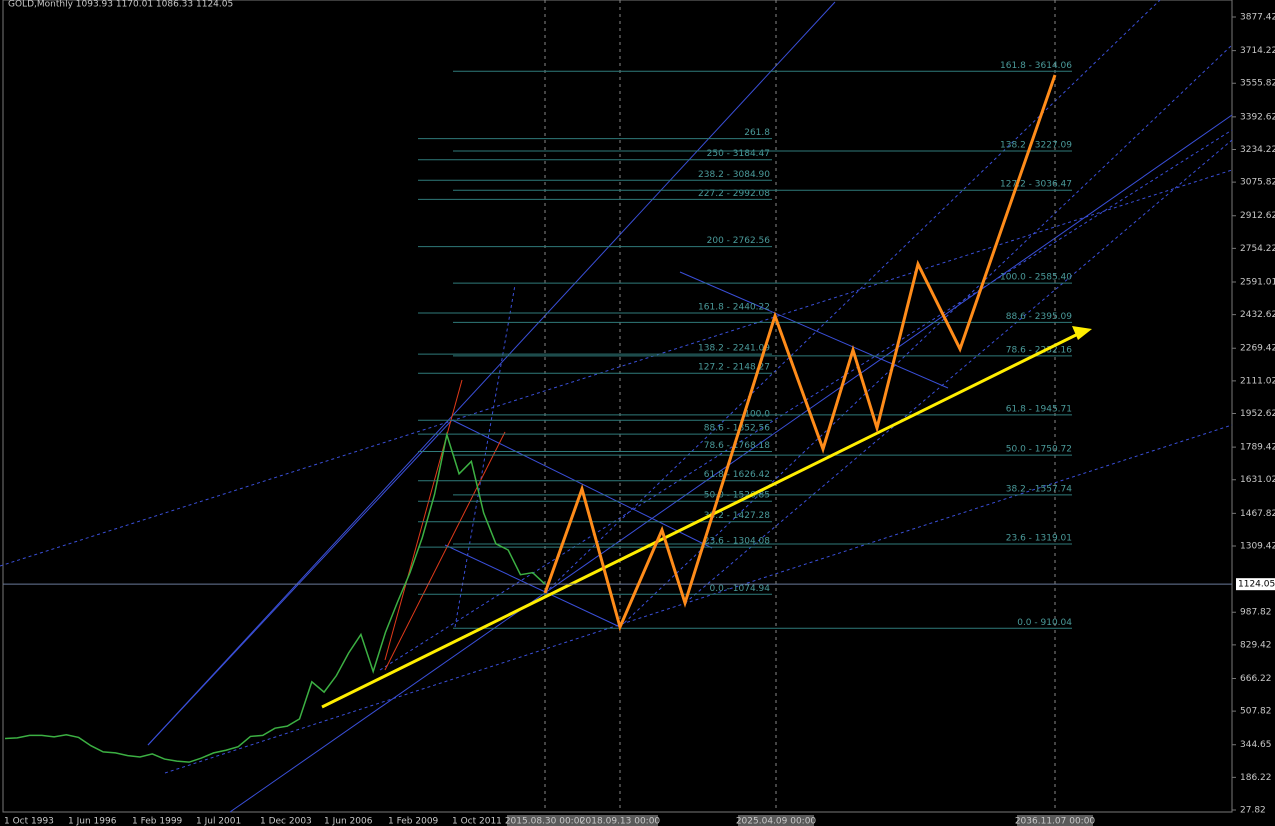  What do you see at coordinates (1039, 450) in the screenshot?
I see `fib-label: 50.0 - 1750.72` at bounding box center [1039, 450].